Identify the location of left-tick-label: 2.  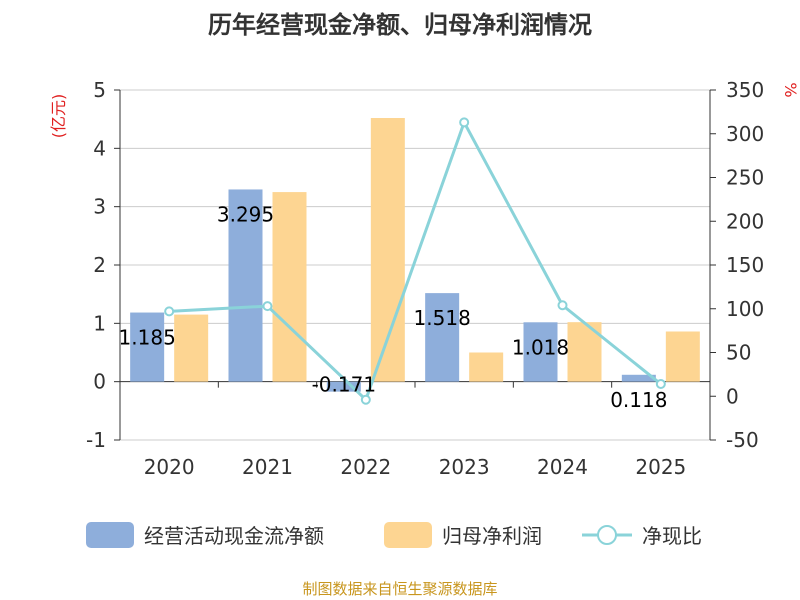
(99, 265).